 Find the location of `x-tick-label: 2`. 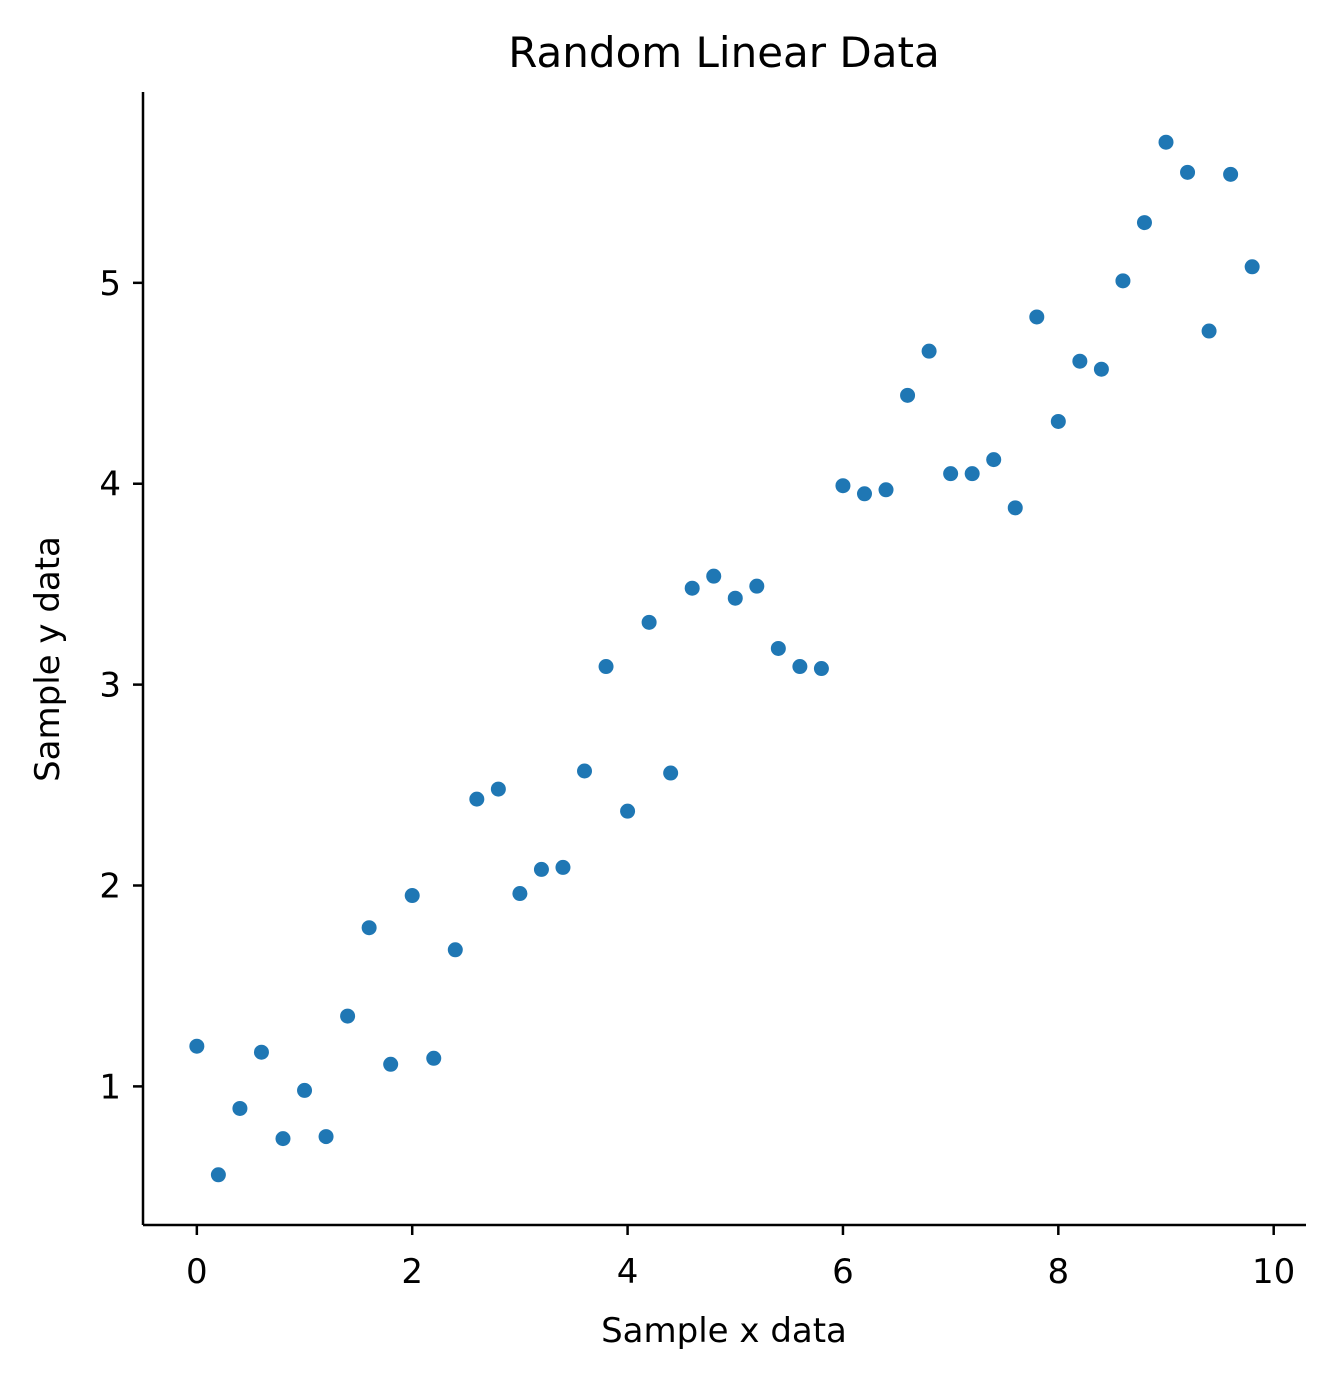

x-tick-label: 2 is located at coordinates (412, 1272).